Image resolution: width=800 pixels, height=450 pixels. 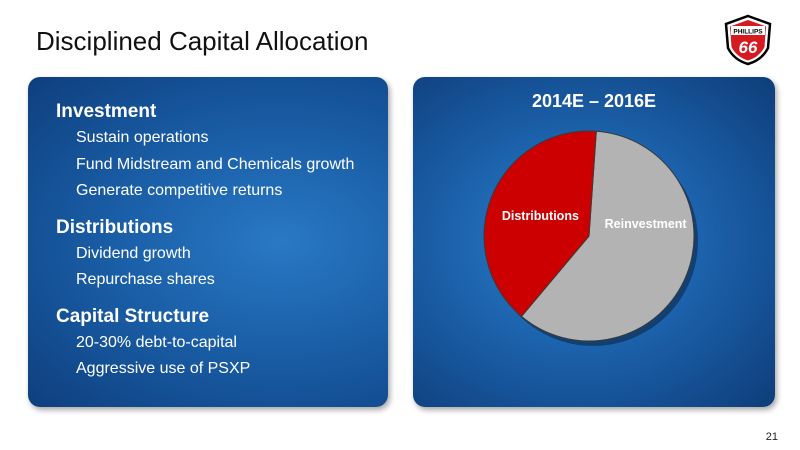 What do you see at coordinates (646, 224) in the screenshot?
I see `pie-label-reinvestment: Reinvestment` at bounding box center [646, 224].